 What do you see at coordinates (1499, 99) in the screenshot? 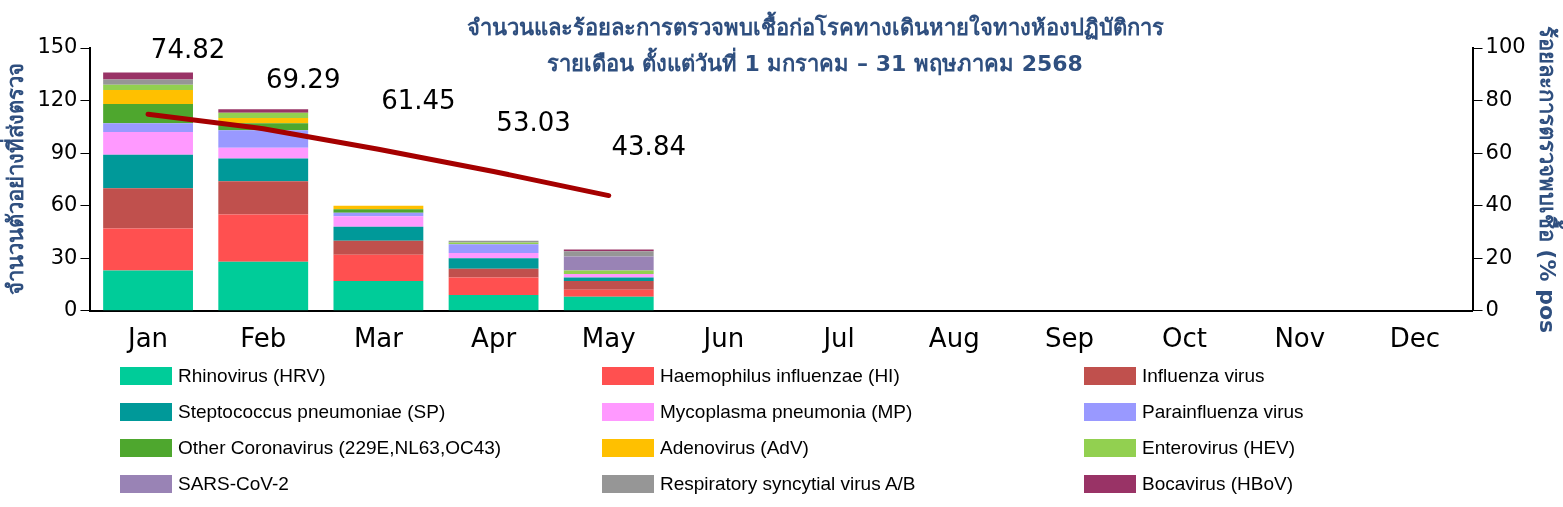
I see `y2-tick-label: 80` at bounding box center [1499, 99].